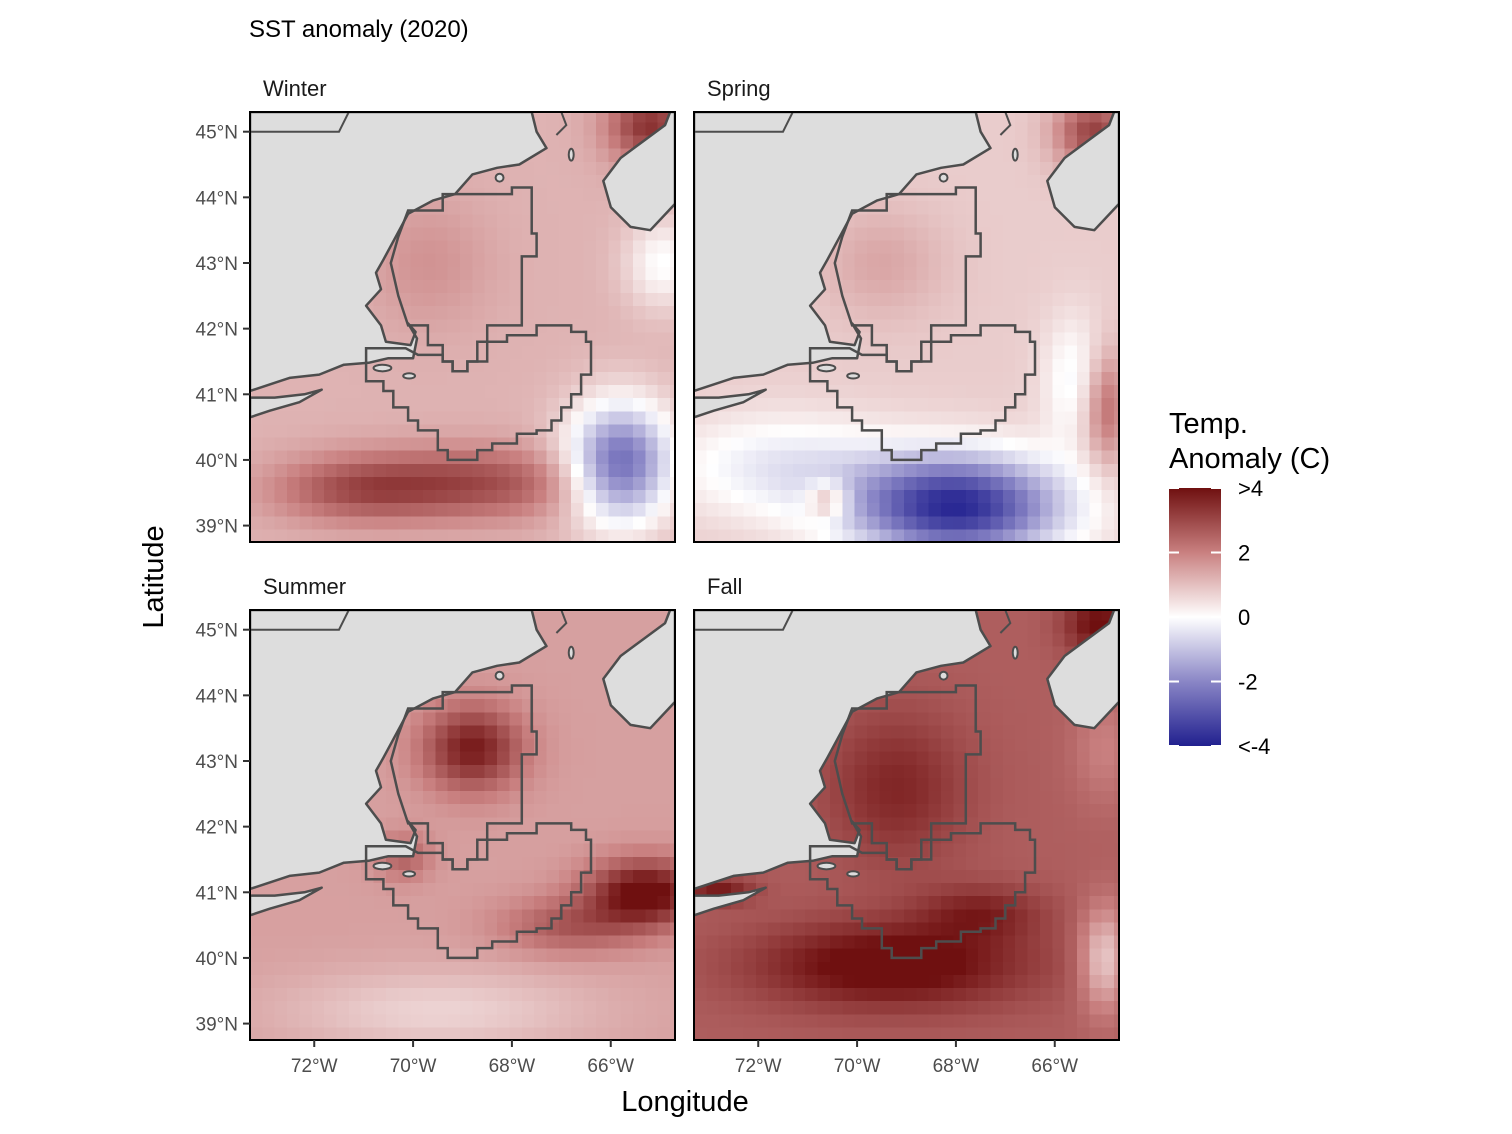 Image resolution: width=1512 pixels, height=1134 pixels. Describe the element at coordinates (463, 279) in the screenshot. I see `gulf-of-maine-outline` at that location.